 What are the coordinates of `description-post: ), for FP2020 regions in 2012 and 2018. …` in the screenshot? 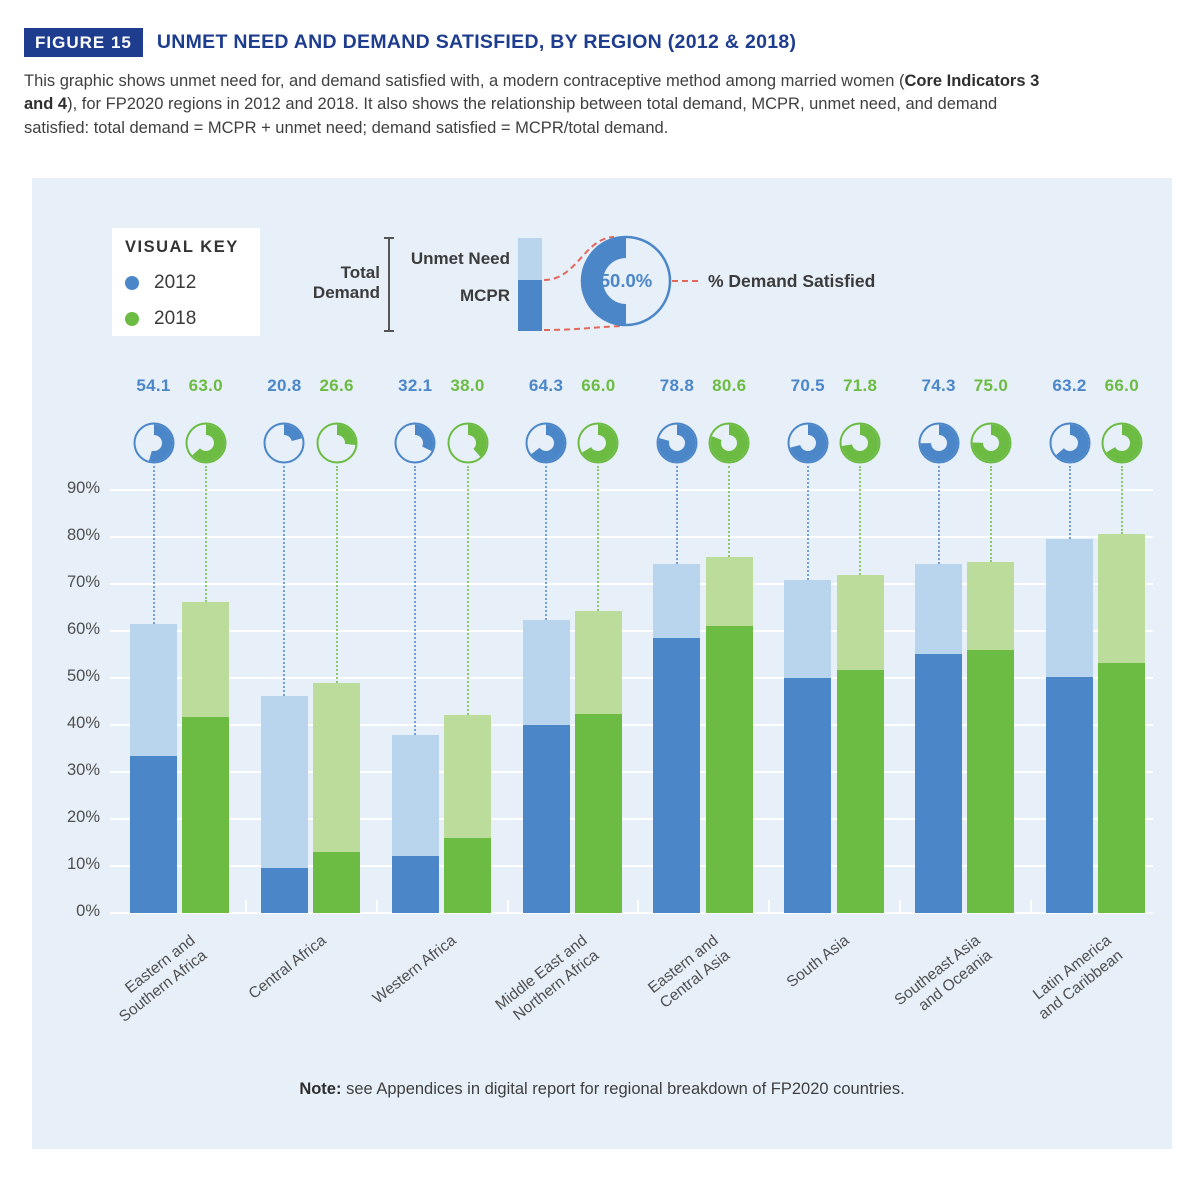 It's located at (511, 116).